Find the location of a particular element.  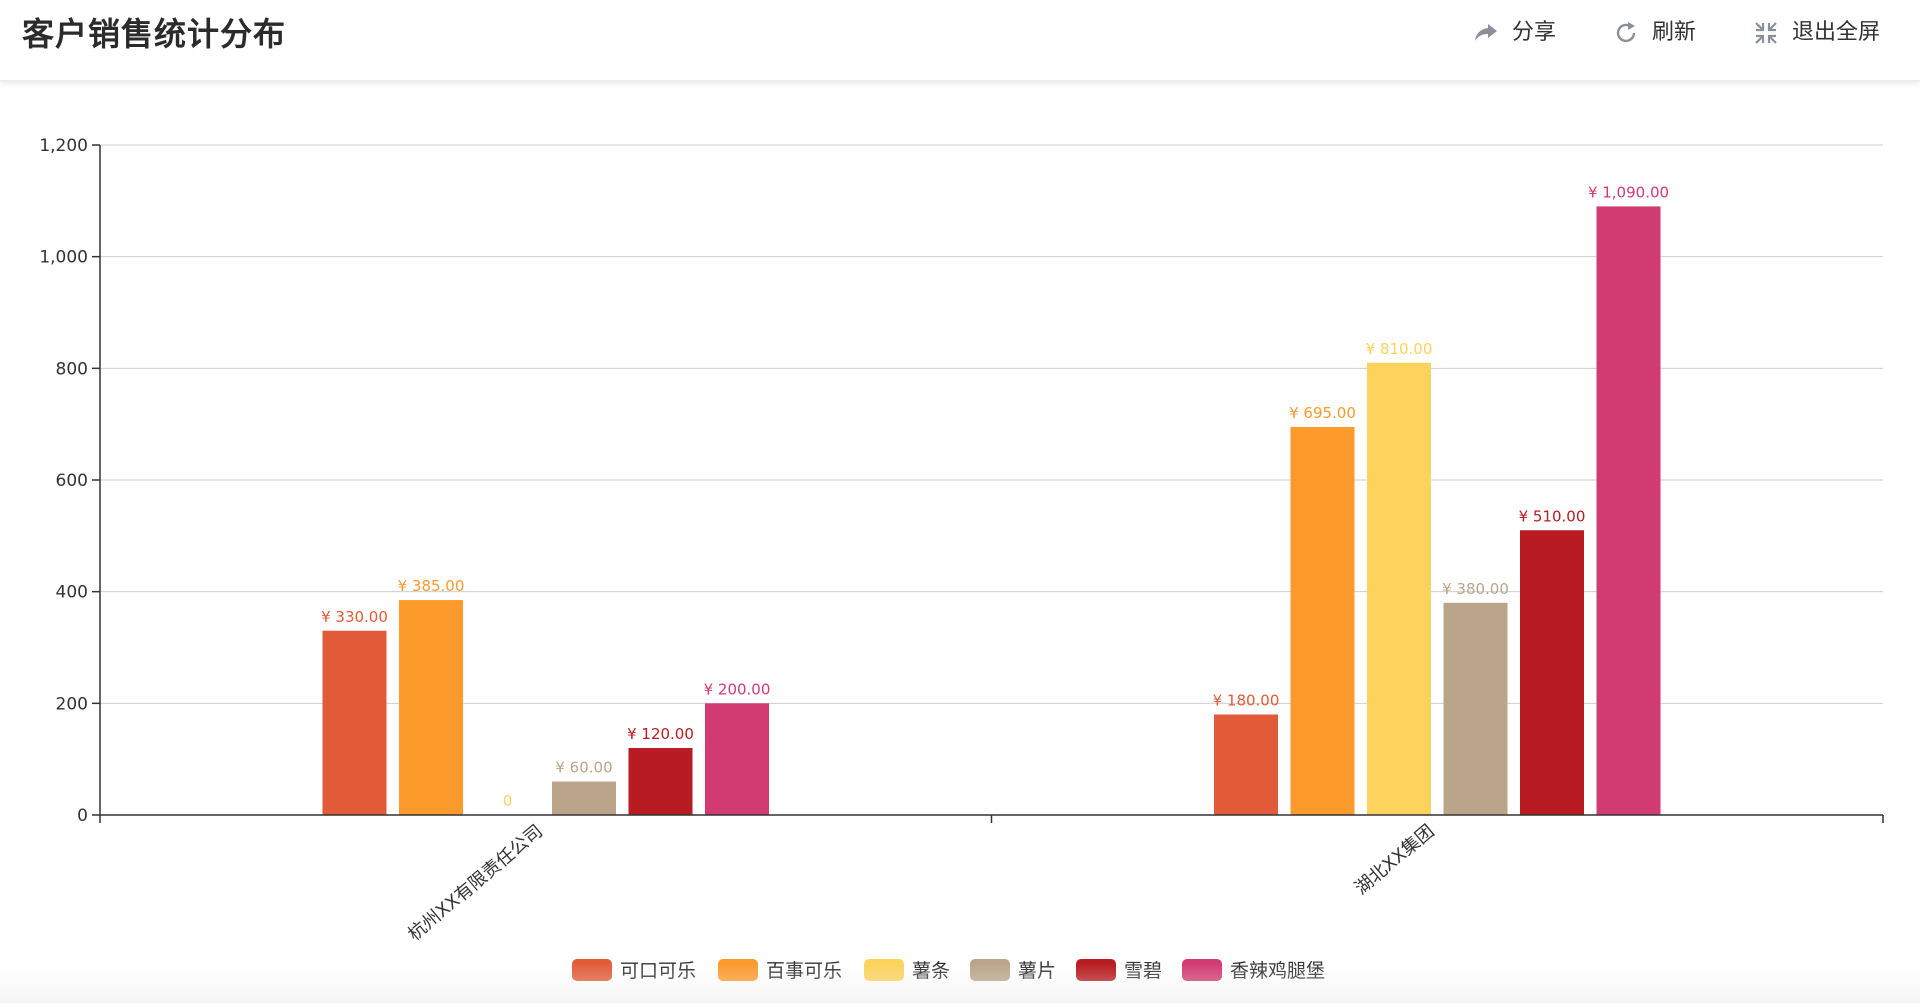

y-tick-label: 800 is located at coordinates (72, 369).